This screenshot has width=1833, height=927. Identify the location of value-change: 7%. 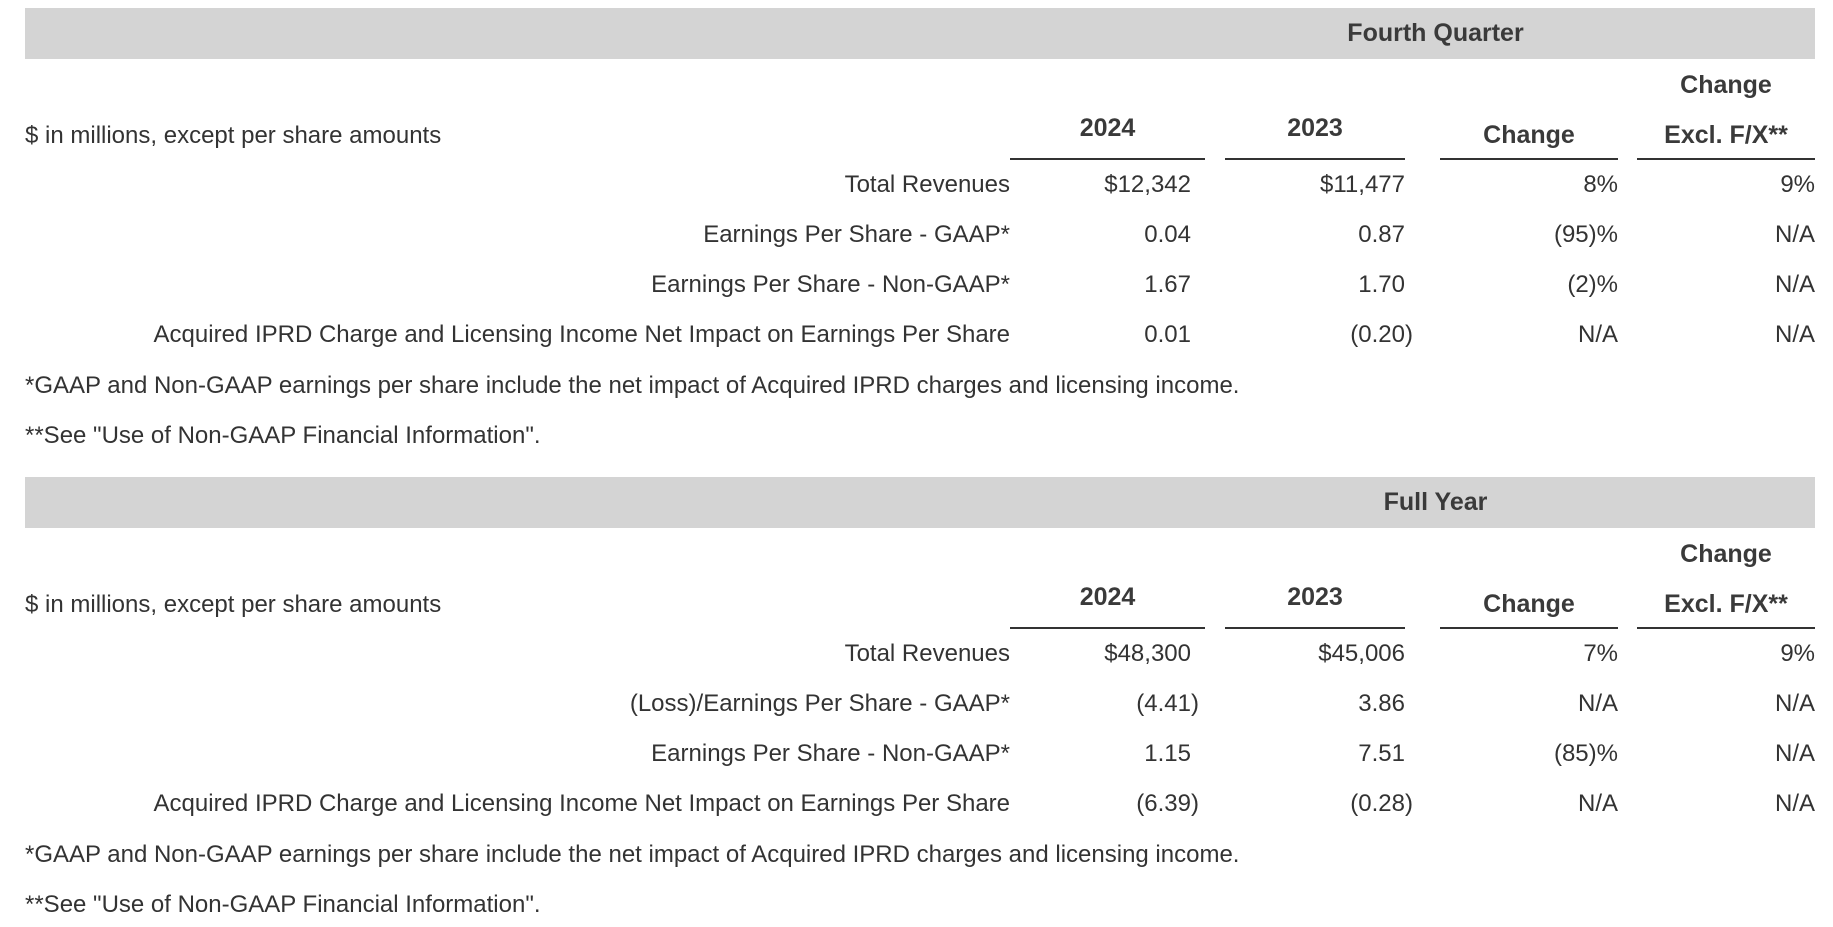
(1600, 653).